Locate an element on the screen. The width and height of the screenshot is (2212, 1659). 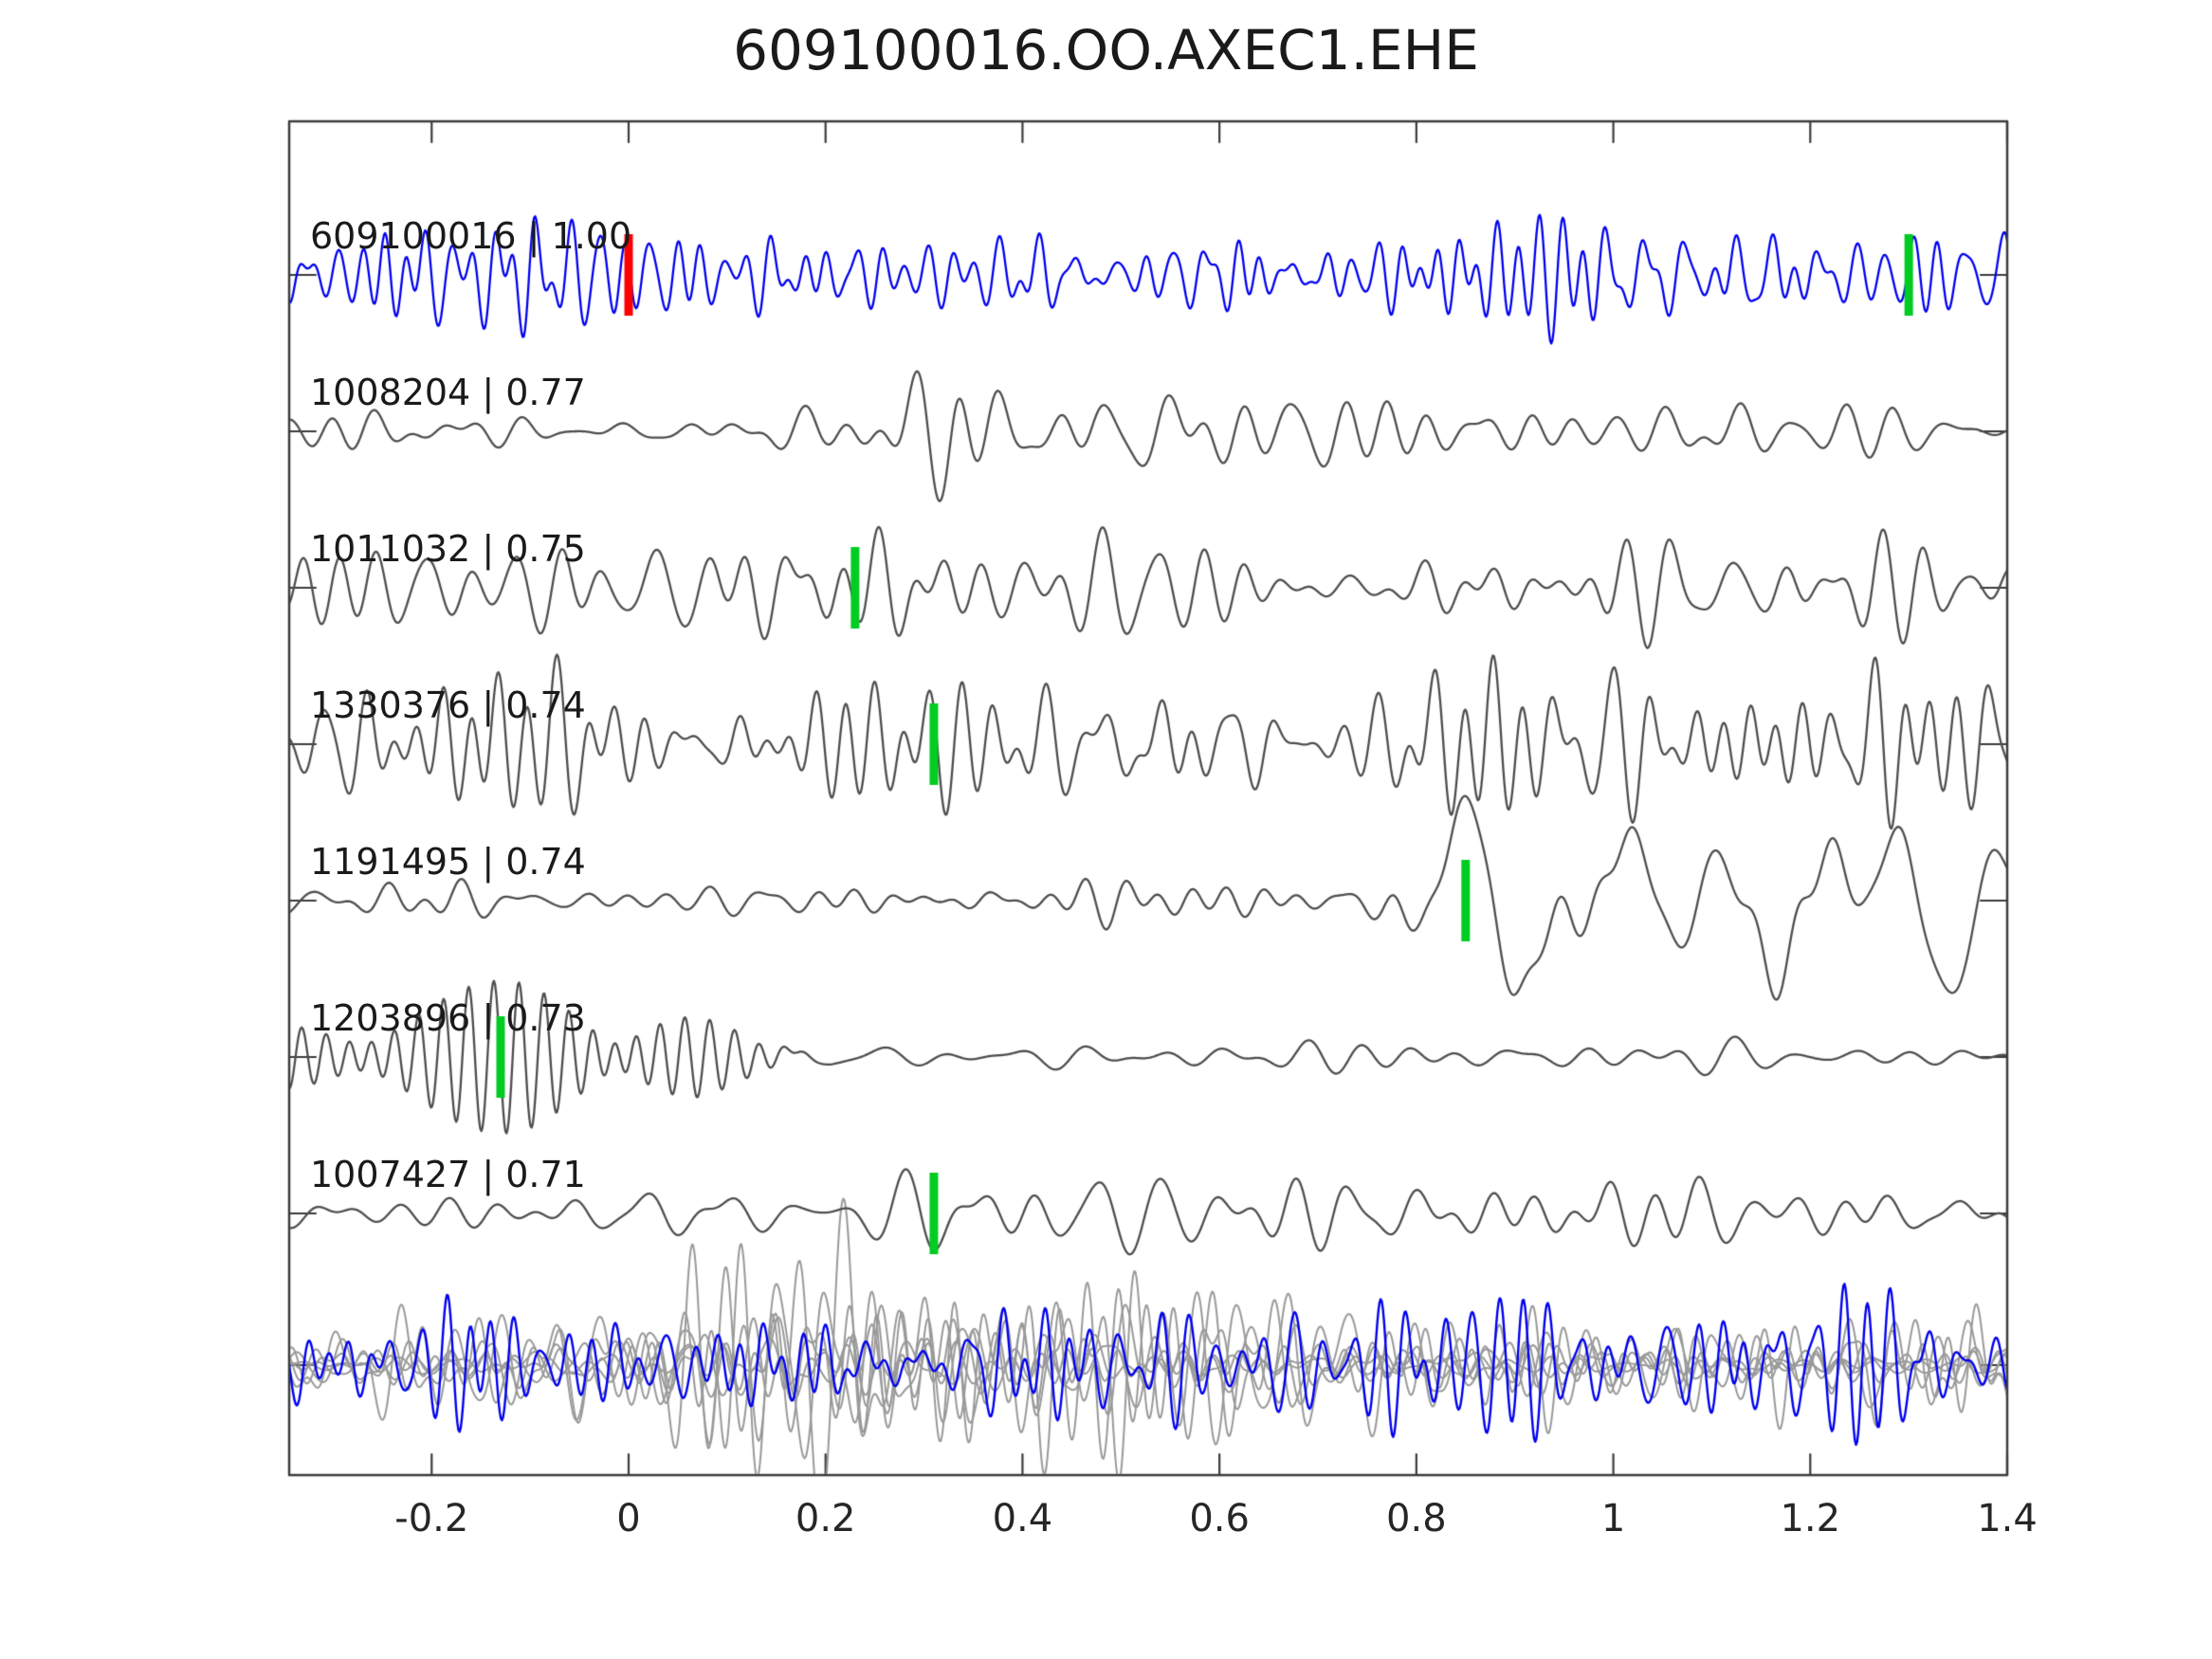
trace-label-609100016: 609100016 | 1.00 is located at coordinates (471, 236).